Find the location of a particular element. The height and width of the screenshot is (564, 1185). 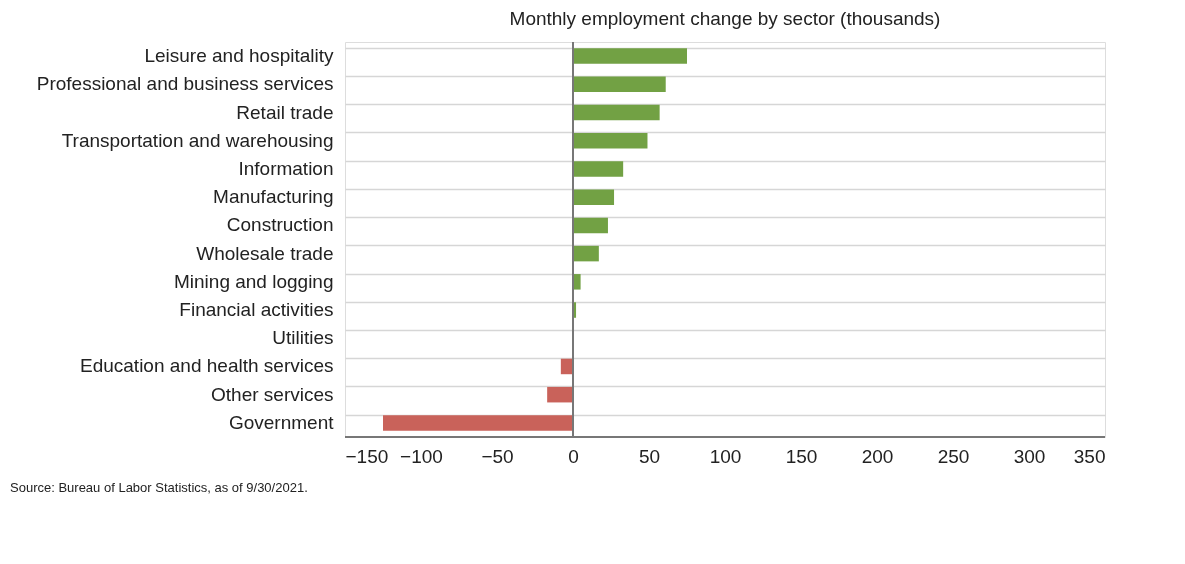

y-tick-label: Retail trade is located at coordinates (285, 112).